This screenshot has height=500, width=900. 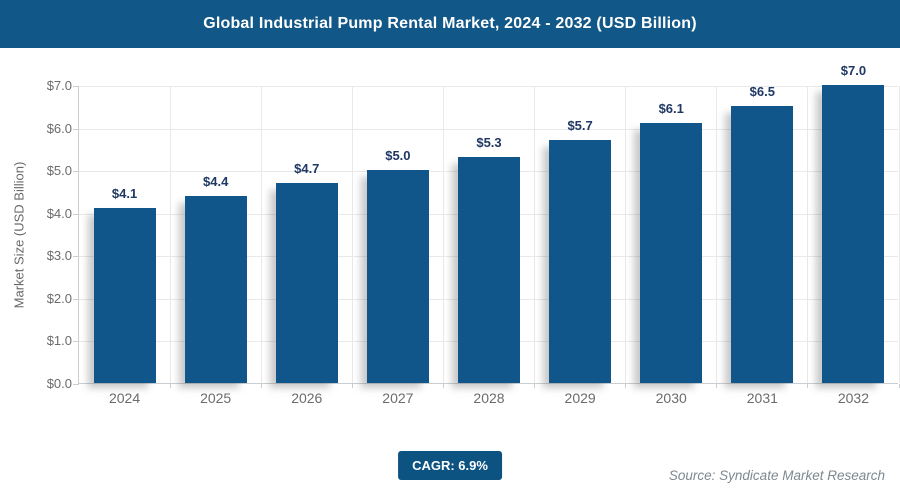 I want to click on y-axis-title: Market Size (USD Billion), so click(x=19, y=235).